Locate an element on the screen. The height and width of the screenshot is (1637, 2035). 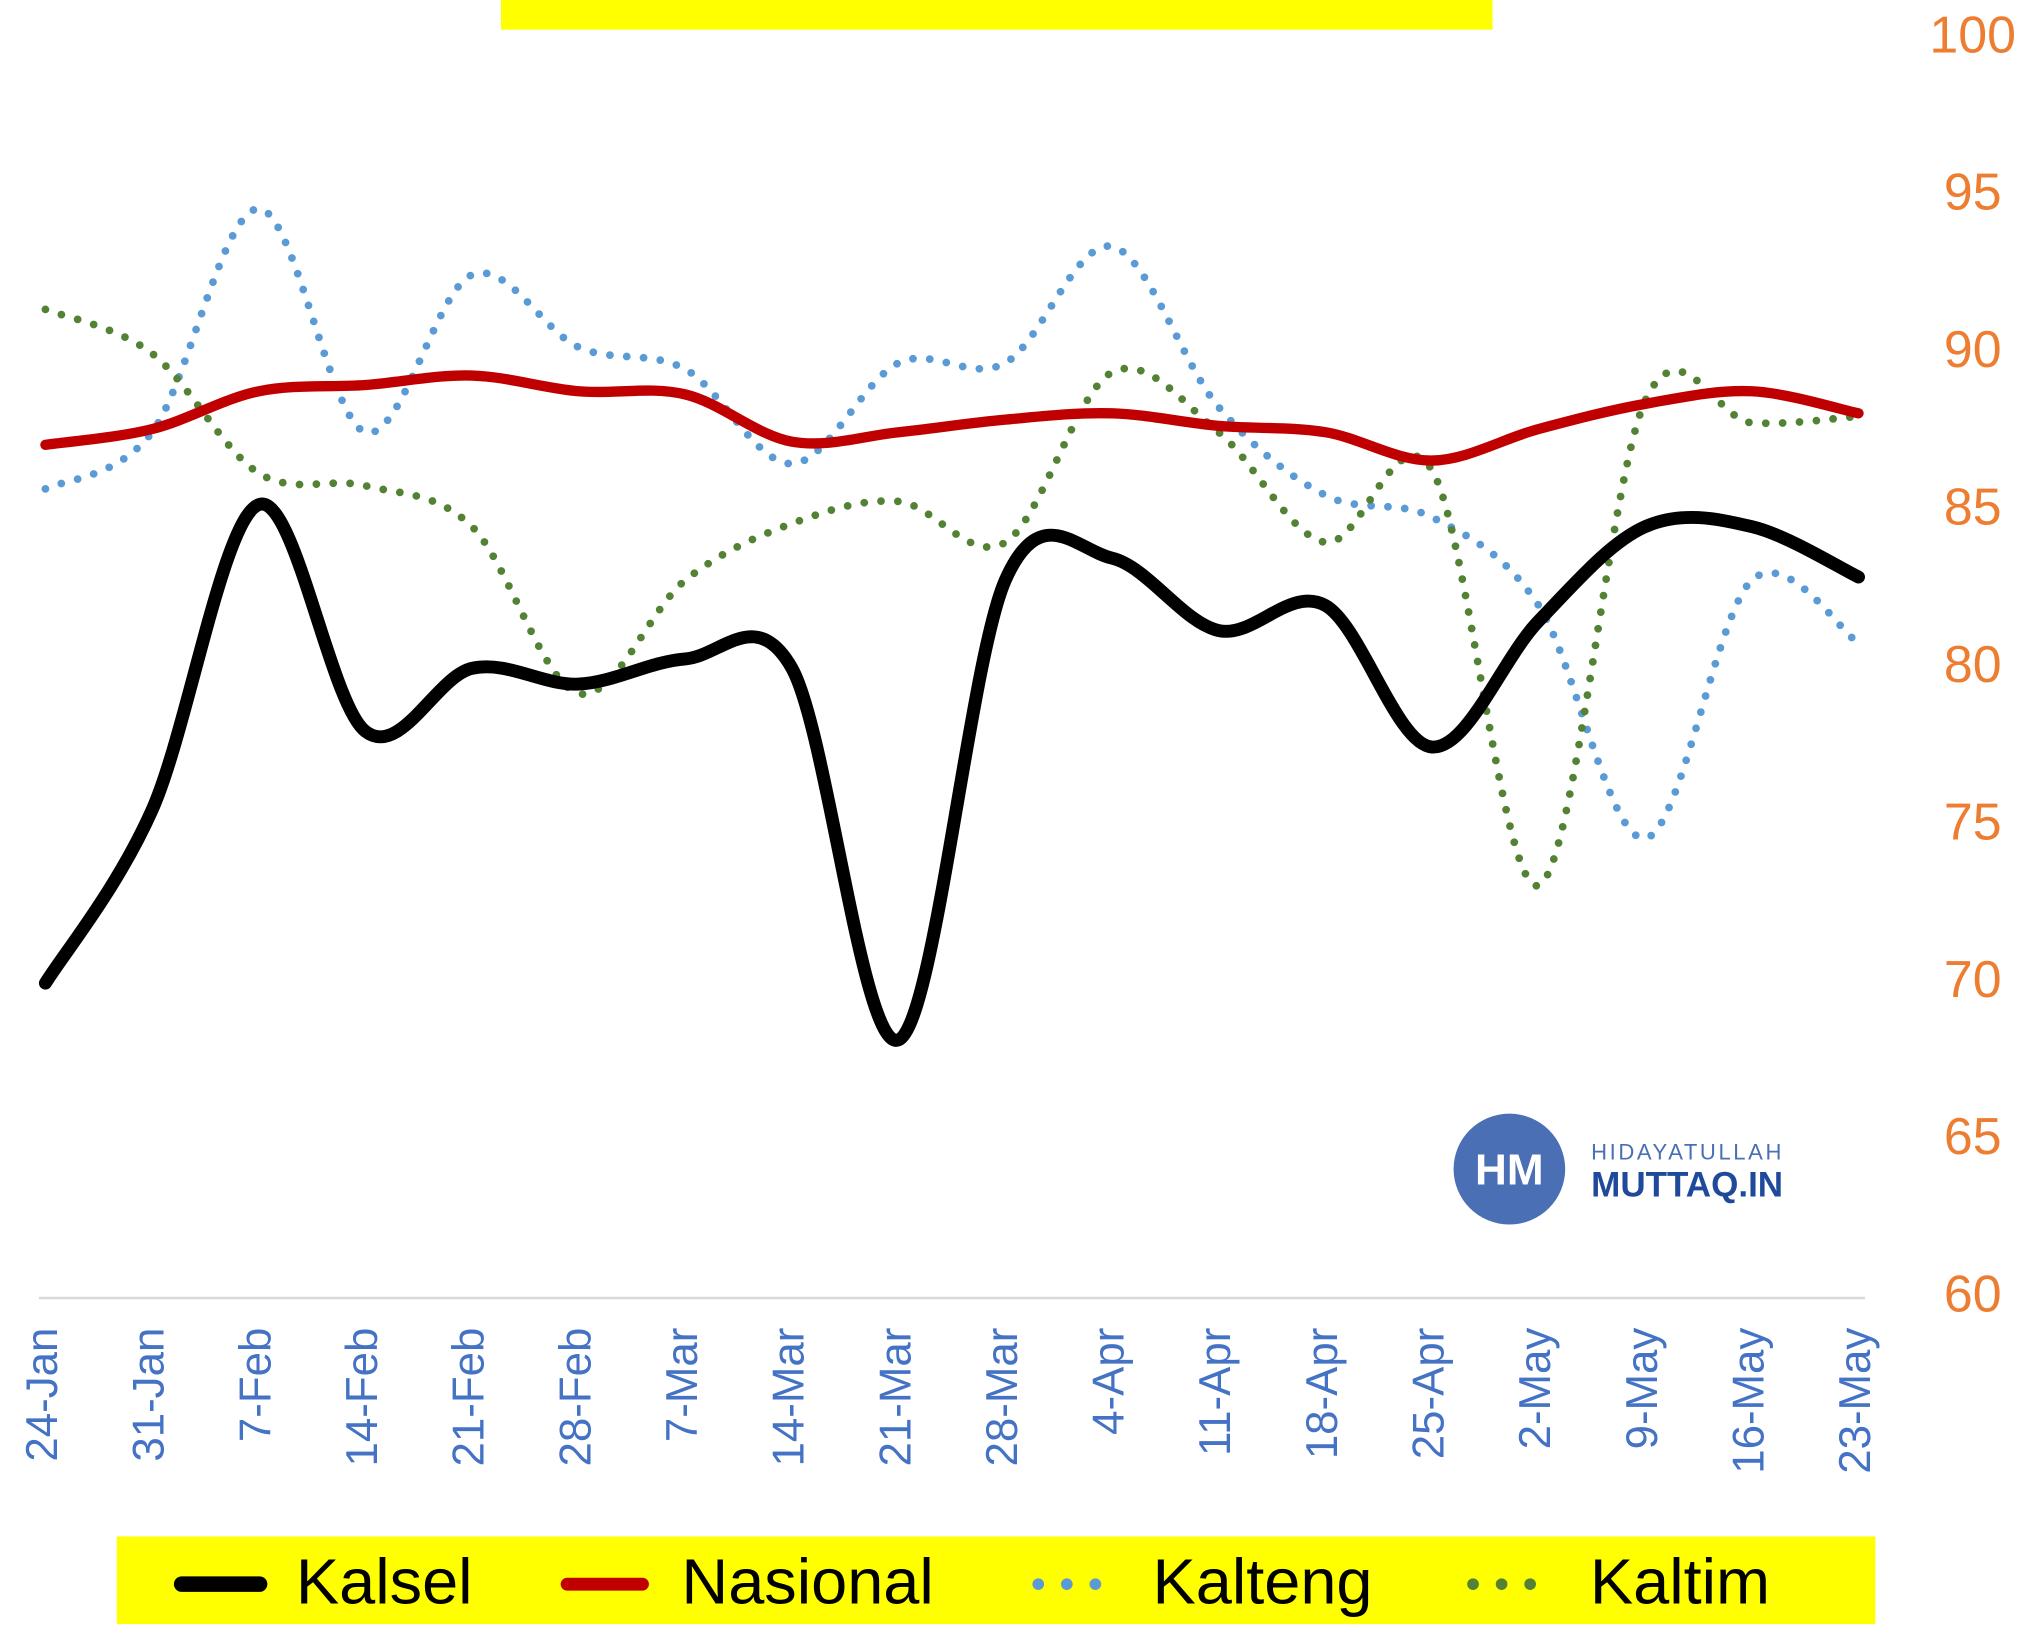
watermark-line1: HIDAYATULLAH is located at coordinates (1687, 1151).